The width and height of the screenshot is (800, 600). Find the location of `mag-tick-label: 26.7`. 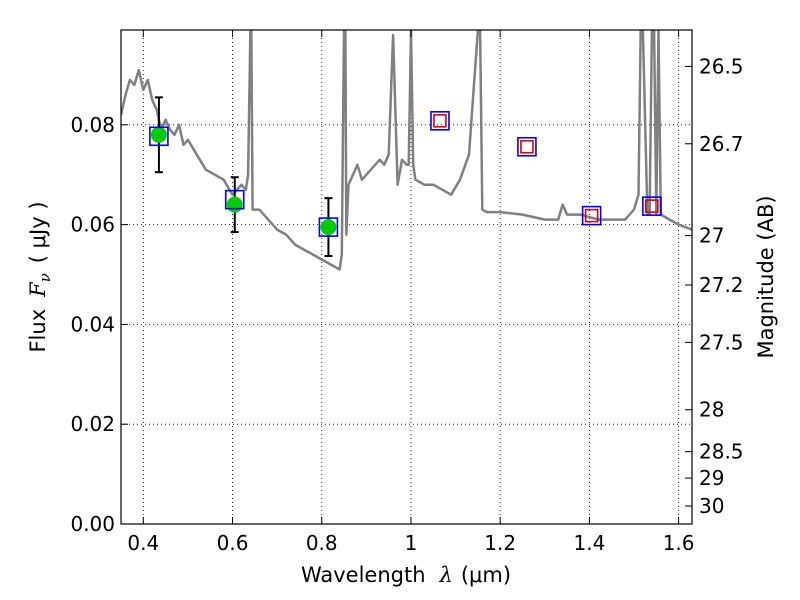

mag-tick-label: 26.7 is located at coordinates (721, 144).